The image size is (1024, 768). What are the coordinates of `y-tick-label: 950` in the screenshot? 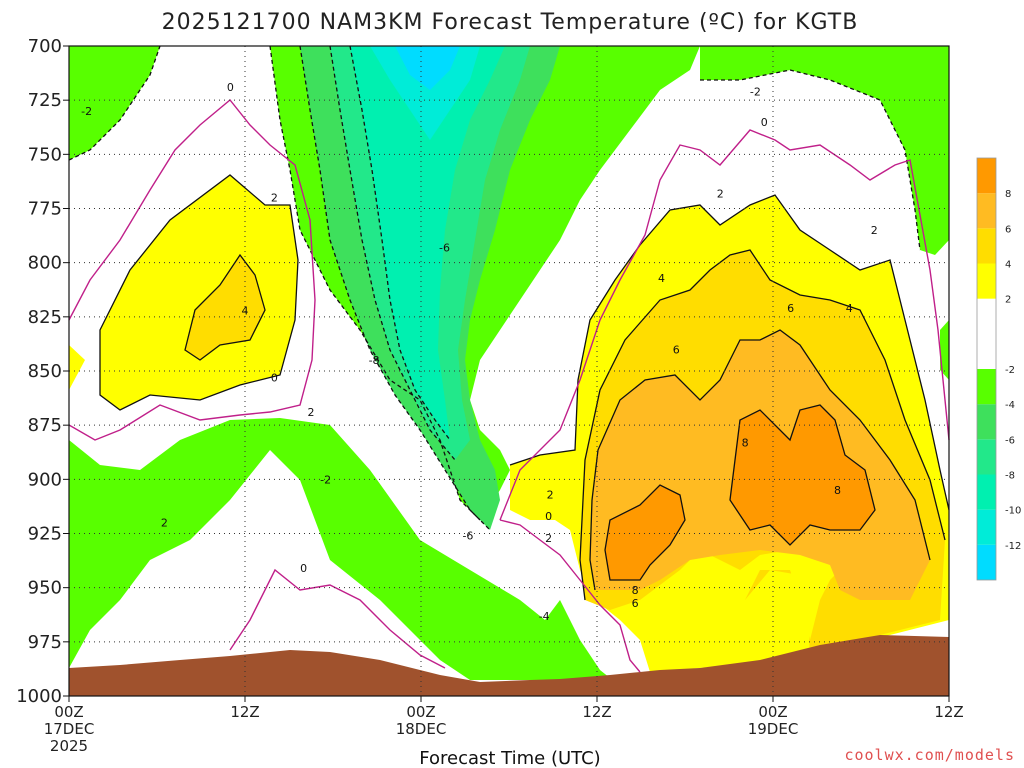 It's located at (45, 588).